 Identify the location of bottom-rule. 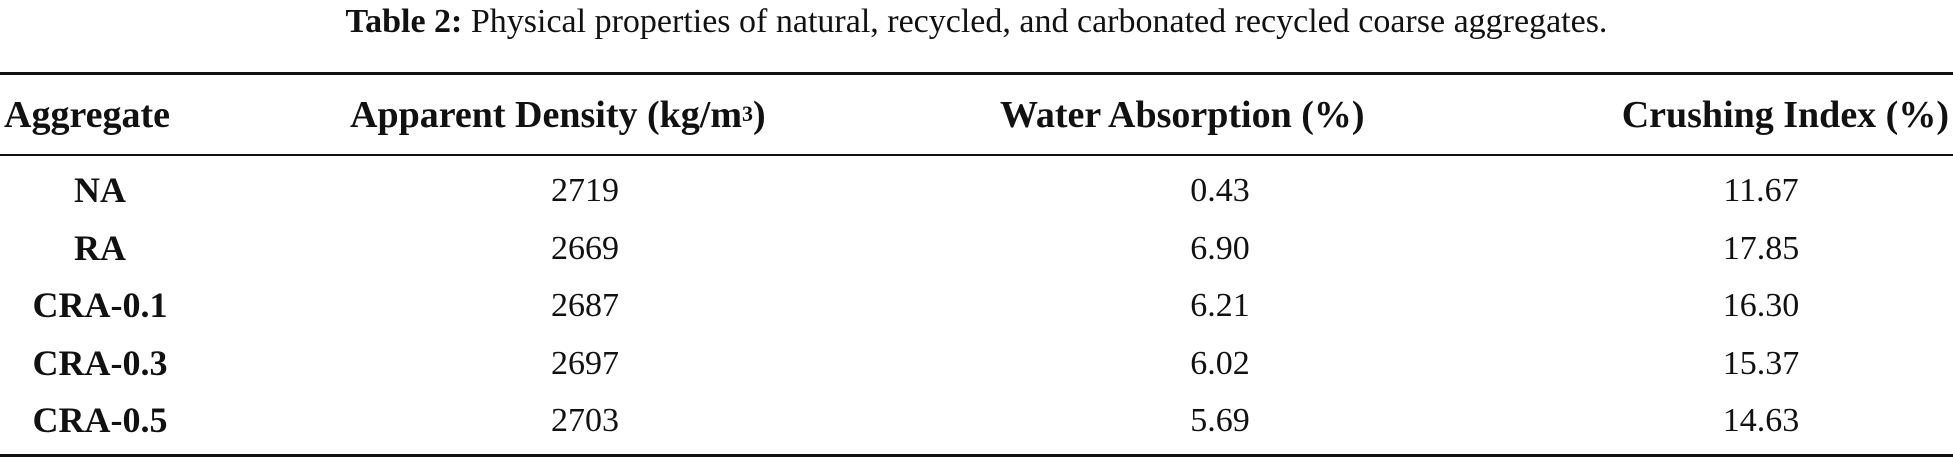
(976, 455).